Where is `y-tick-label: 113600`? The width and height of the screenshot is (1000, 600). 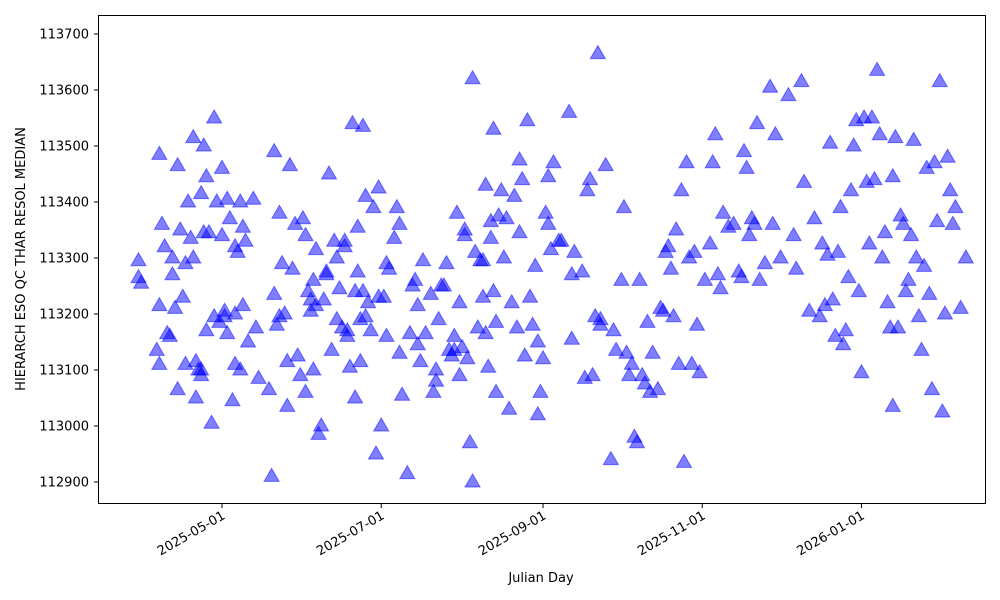 y-tick-label: 113600 is located at coordinates (64, 91).